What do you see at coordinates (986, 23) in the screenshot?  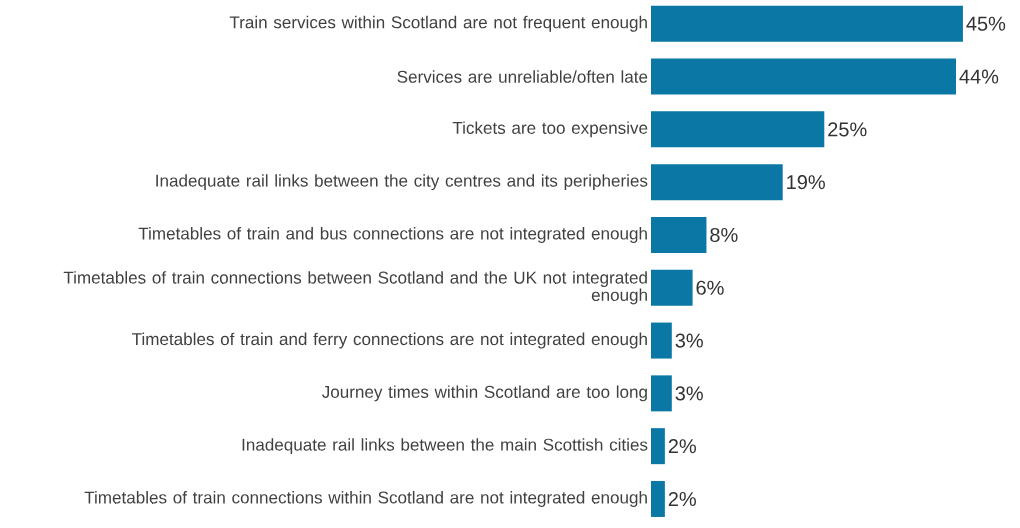 I see `data-label: 45%` at bounding box center [986, 23].